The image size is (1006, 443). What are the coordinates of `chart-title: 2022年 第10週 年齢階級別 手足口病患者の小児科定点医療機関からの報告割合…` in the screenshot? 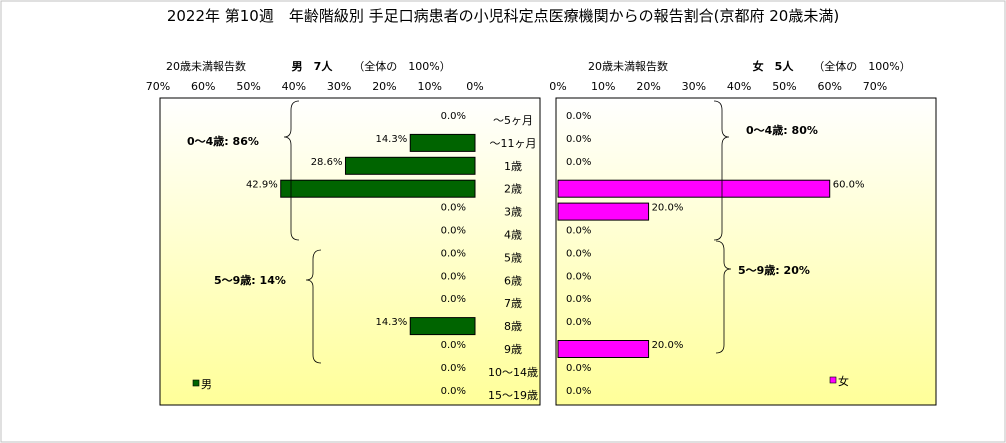 It's located at (503, 16).